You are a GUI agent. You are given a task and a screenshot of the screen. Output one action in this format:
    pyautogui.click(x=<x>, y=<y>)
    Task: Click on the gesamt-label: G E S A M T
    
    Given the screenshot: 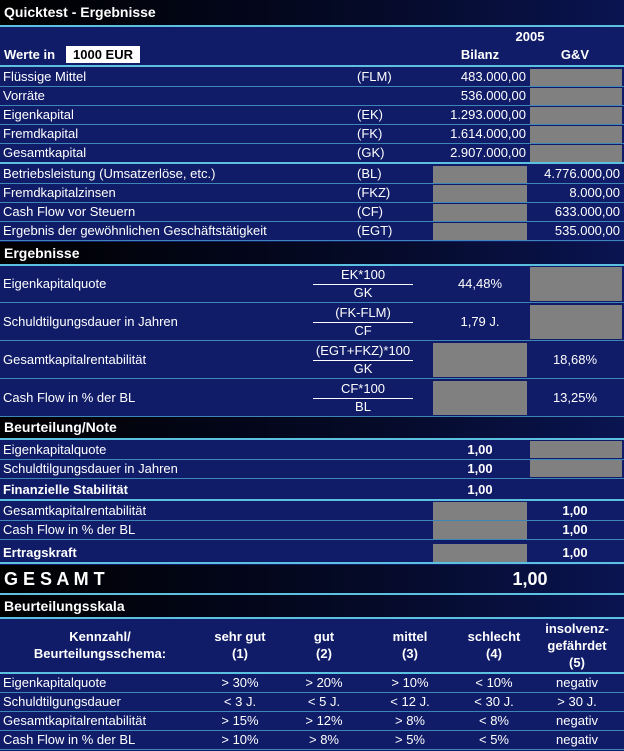 What is the action you would take?
    pyautogui.click(x=54, y=579)
    